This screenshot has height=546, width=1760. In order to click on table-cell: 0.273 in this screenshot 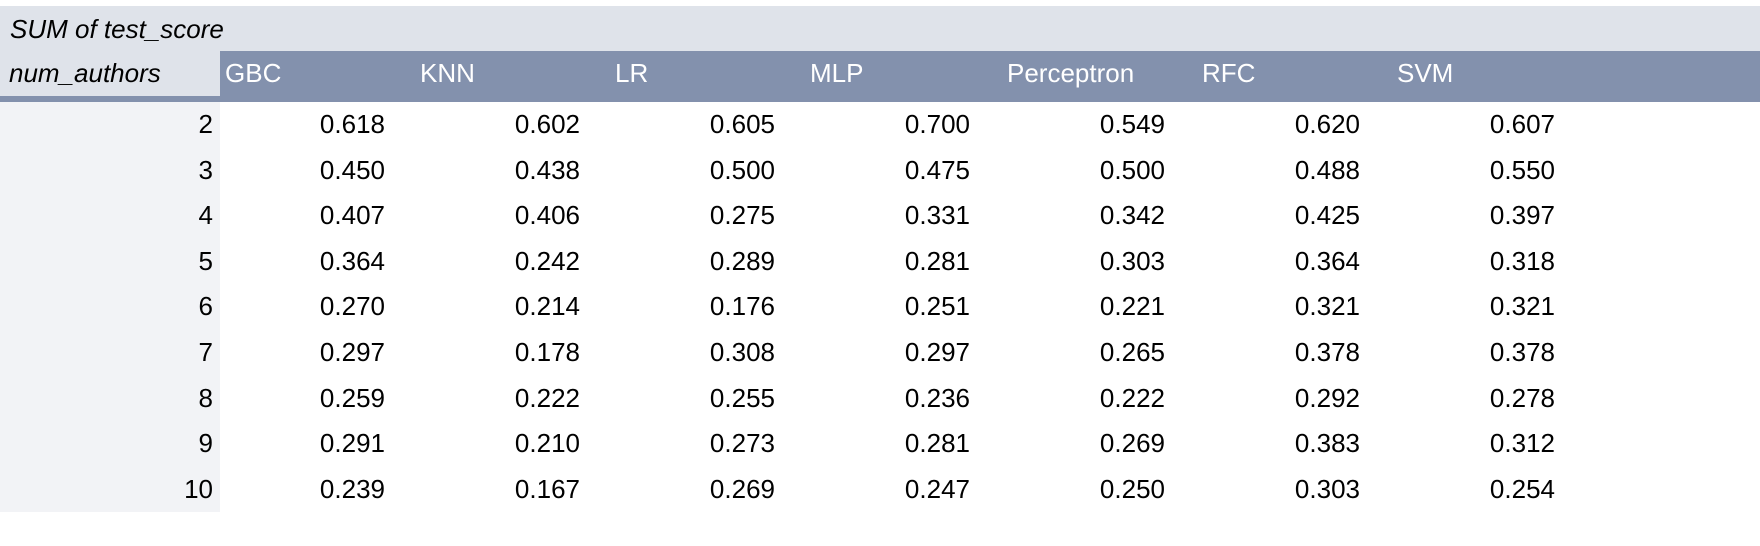, I will do `click(742, 443)`.